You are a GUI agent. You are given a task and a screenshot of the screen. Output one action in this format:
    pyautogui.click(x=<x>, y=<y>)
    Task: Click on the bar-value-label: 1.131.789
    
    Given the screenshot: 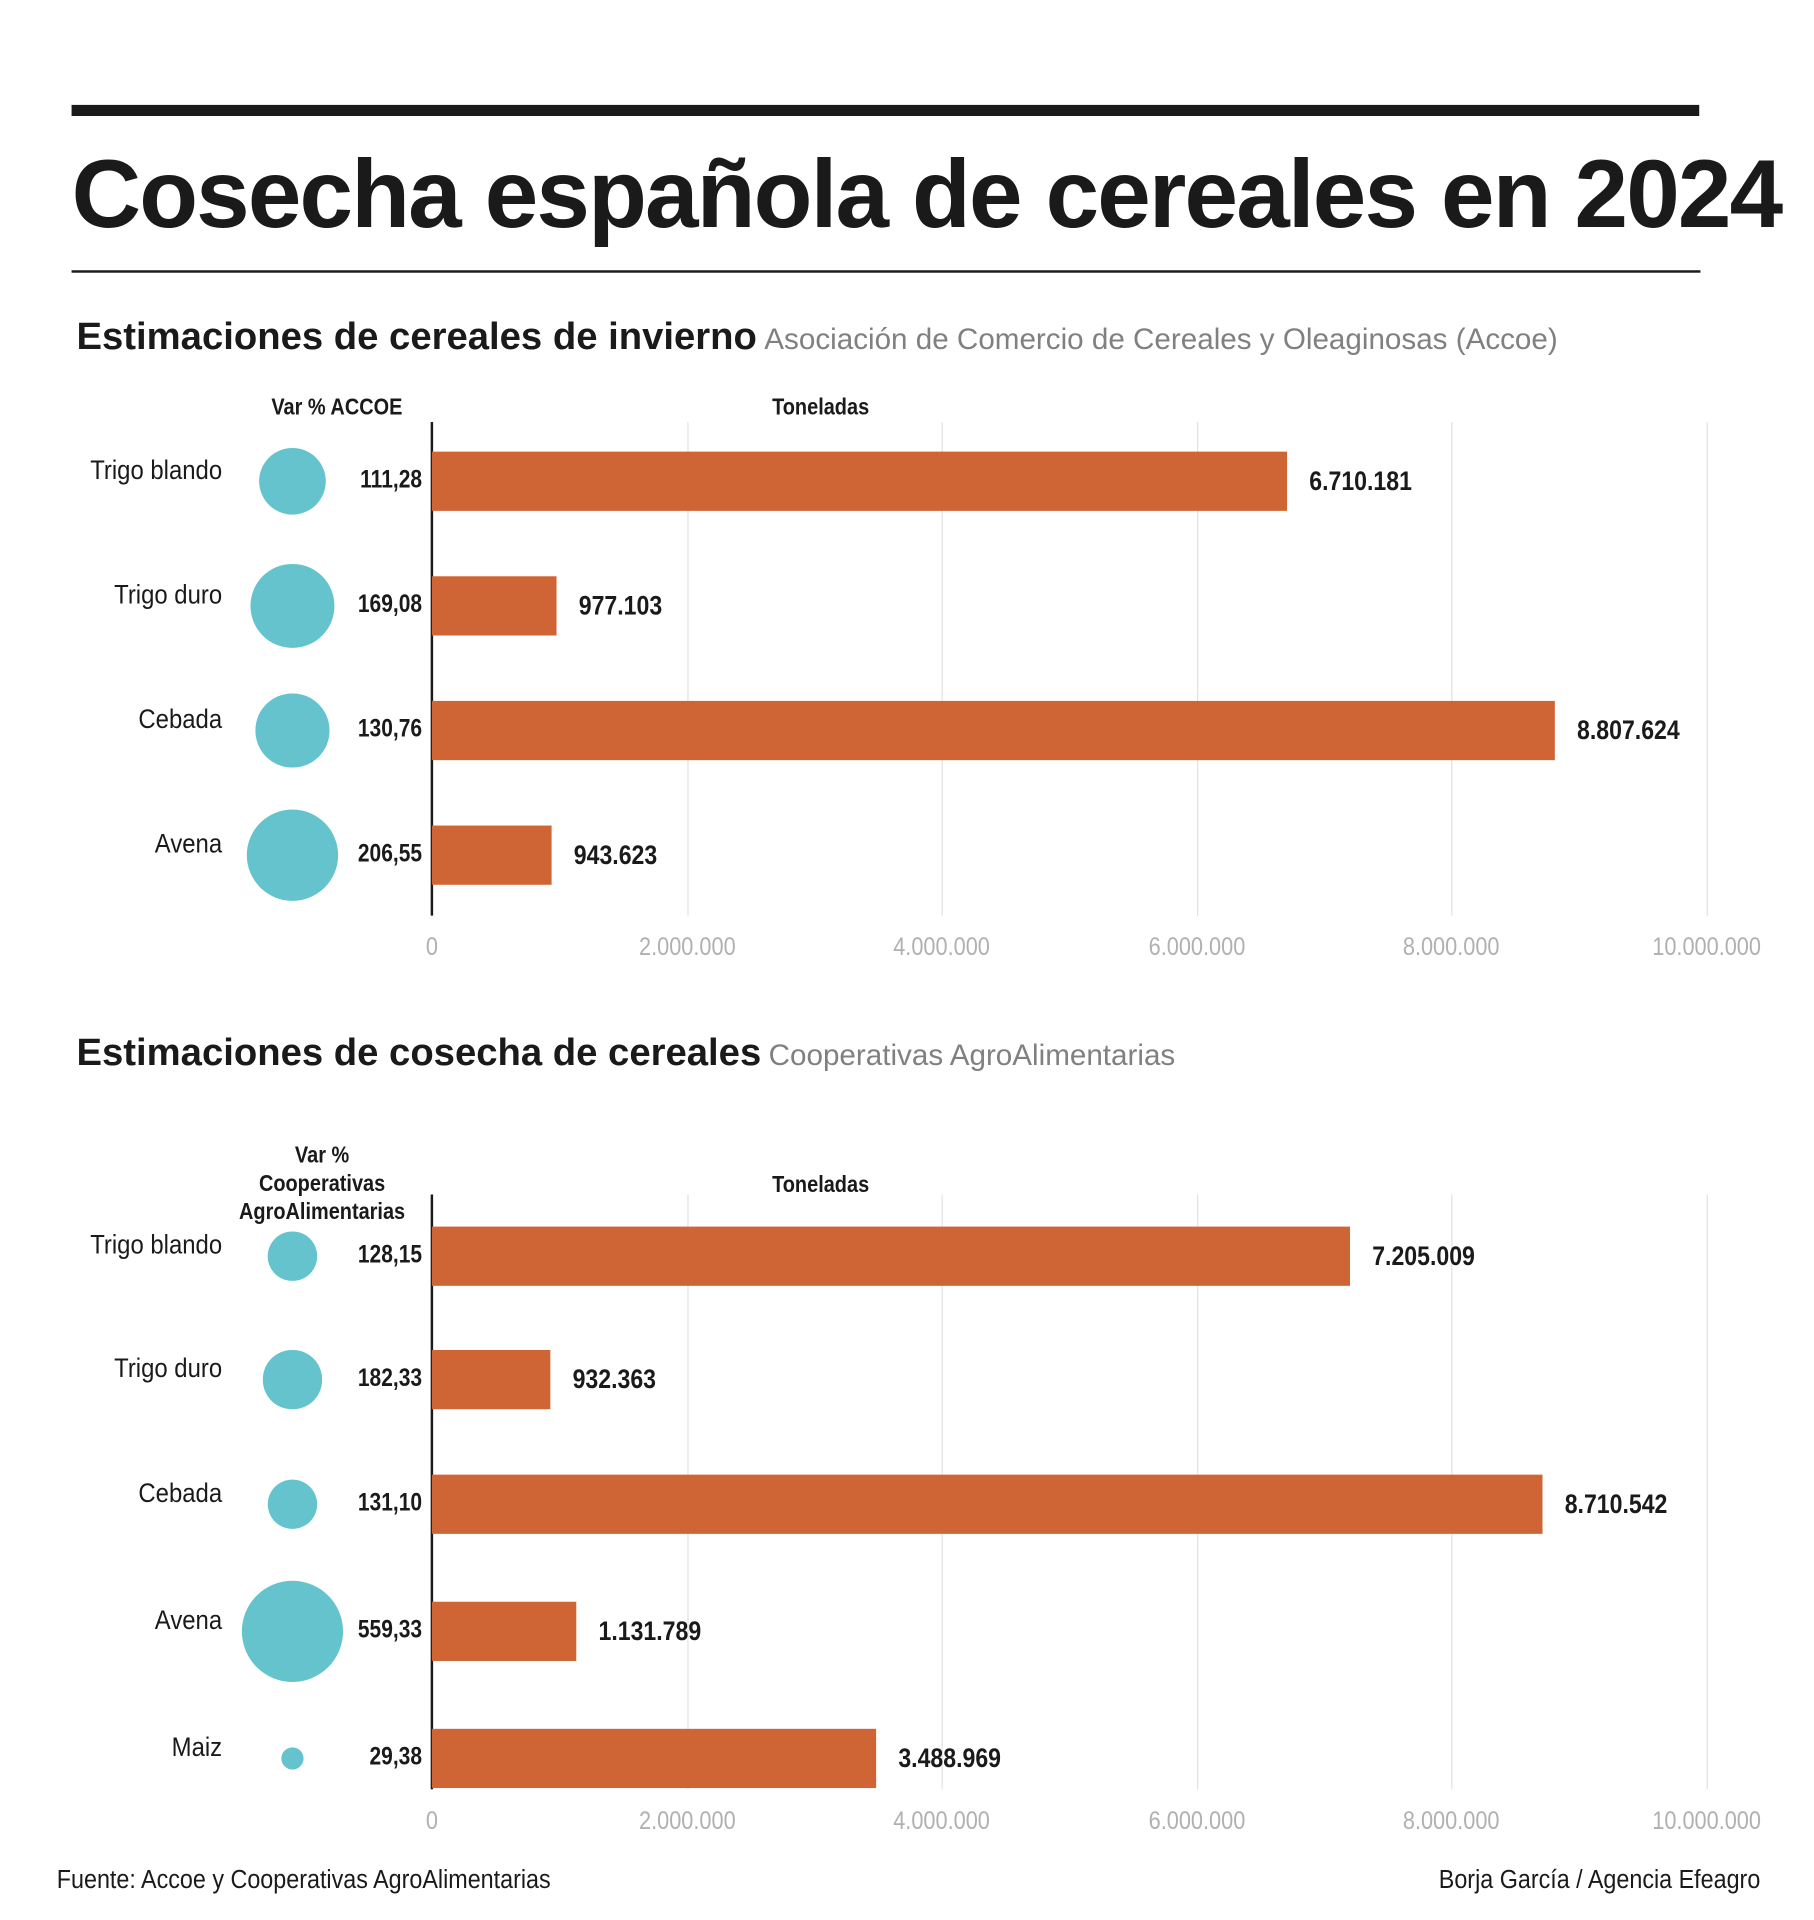 What is the action you would take?
    pyautogui.click(x=650, y=1631)
    